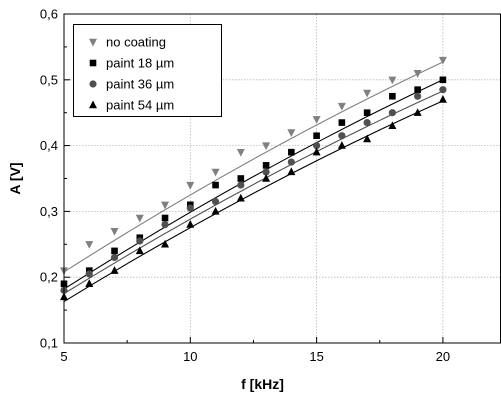 The height and width of the screenshot is (401, 501). I want to click on y-tick-label: 0,2, so click(49, 277).